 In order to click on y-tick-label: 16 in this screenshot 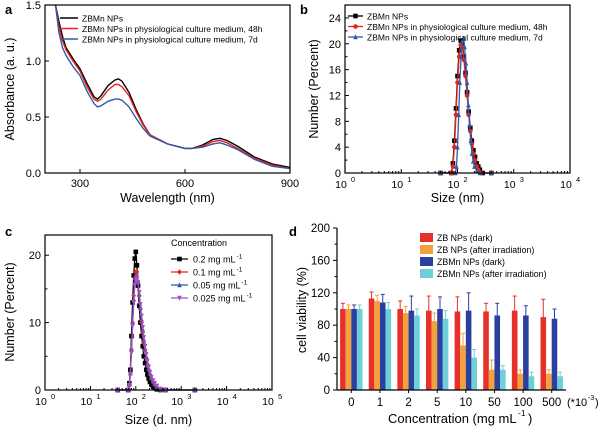, I will do `click(335, 71)`.